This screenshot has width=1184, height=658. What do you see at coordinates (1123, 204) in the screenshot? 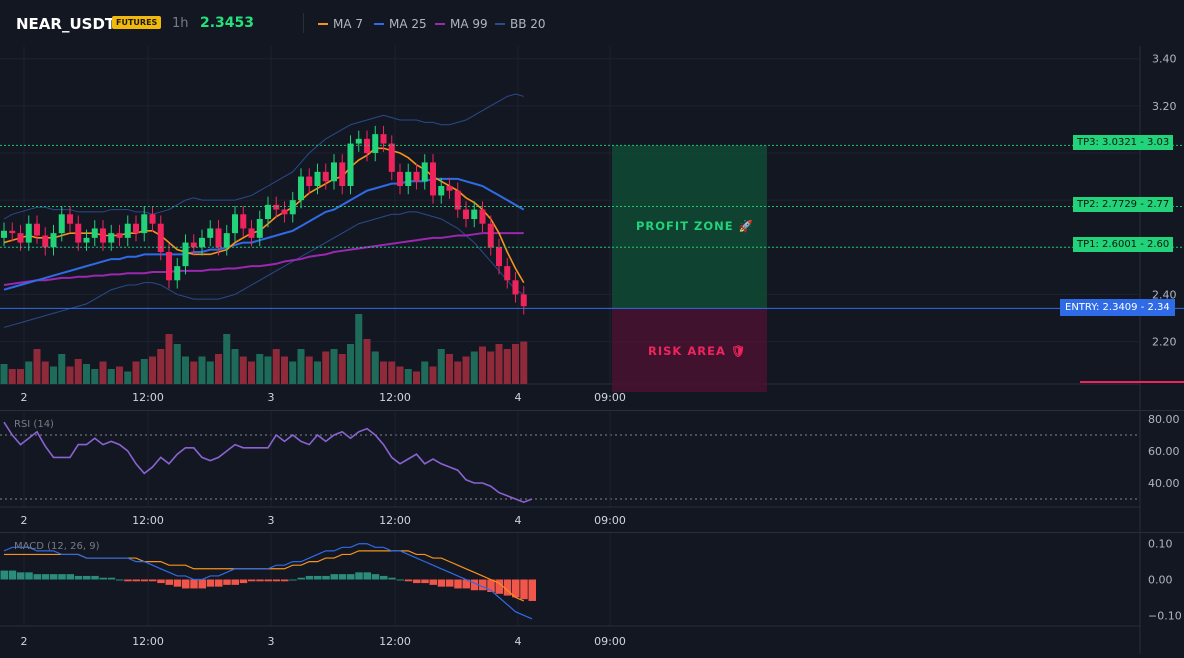
I see `tp2-label: TP2: 2.7729 - 2.77` at bounding box center [1123, 204].